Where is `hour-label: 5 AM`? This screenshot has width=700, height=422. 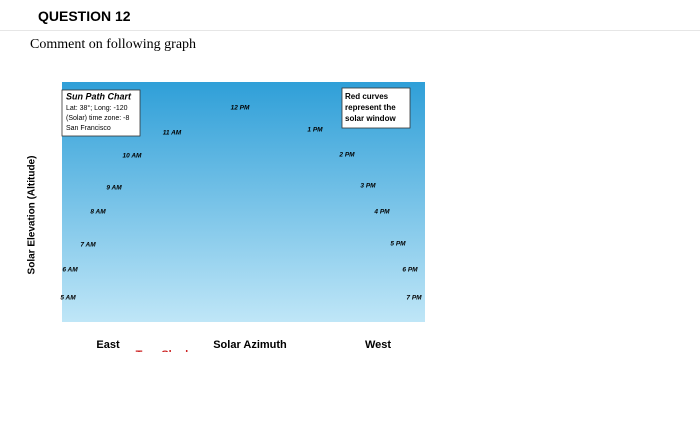
hour-label: 5 AM is located at coordinates (68, 298).